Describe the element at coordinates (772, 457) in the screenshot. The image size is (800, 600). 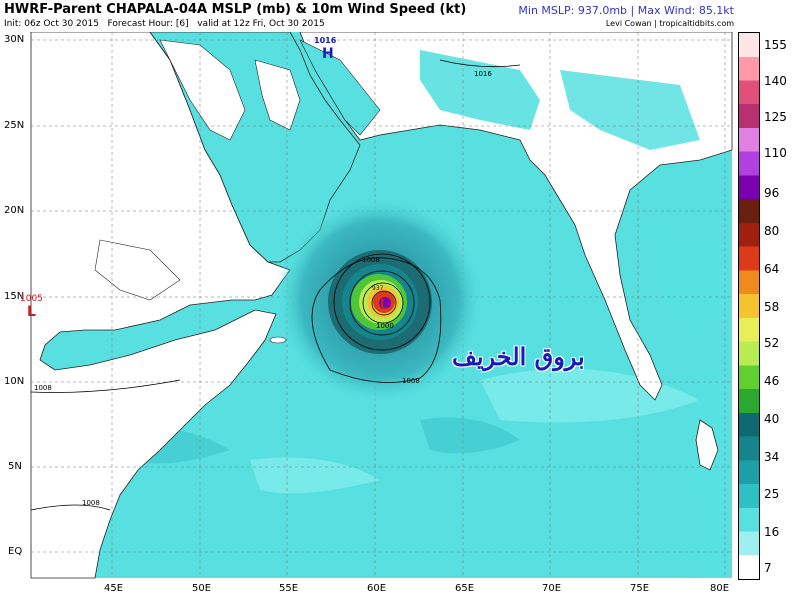
I see `colorbar-label: 34` at that location.